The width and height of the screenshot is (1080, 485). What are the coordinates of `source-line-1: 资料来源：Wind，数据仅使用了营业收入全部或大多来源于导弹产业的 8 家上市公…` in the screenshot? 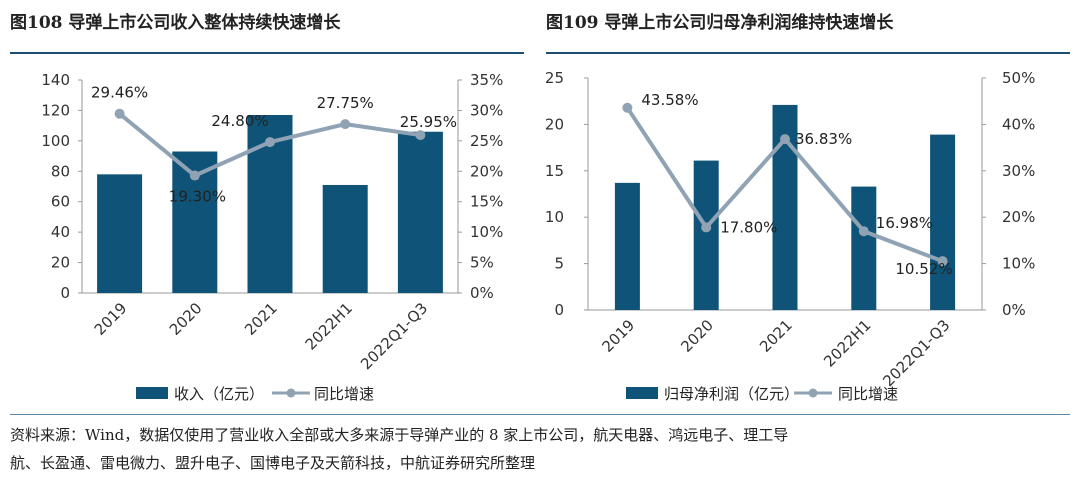 It's located at (399, 435).